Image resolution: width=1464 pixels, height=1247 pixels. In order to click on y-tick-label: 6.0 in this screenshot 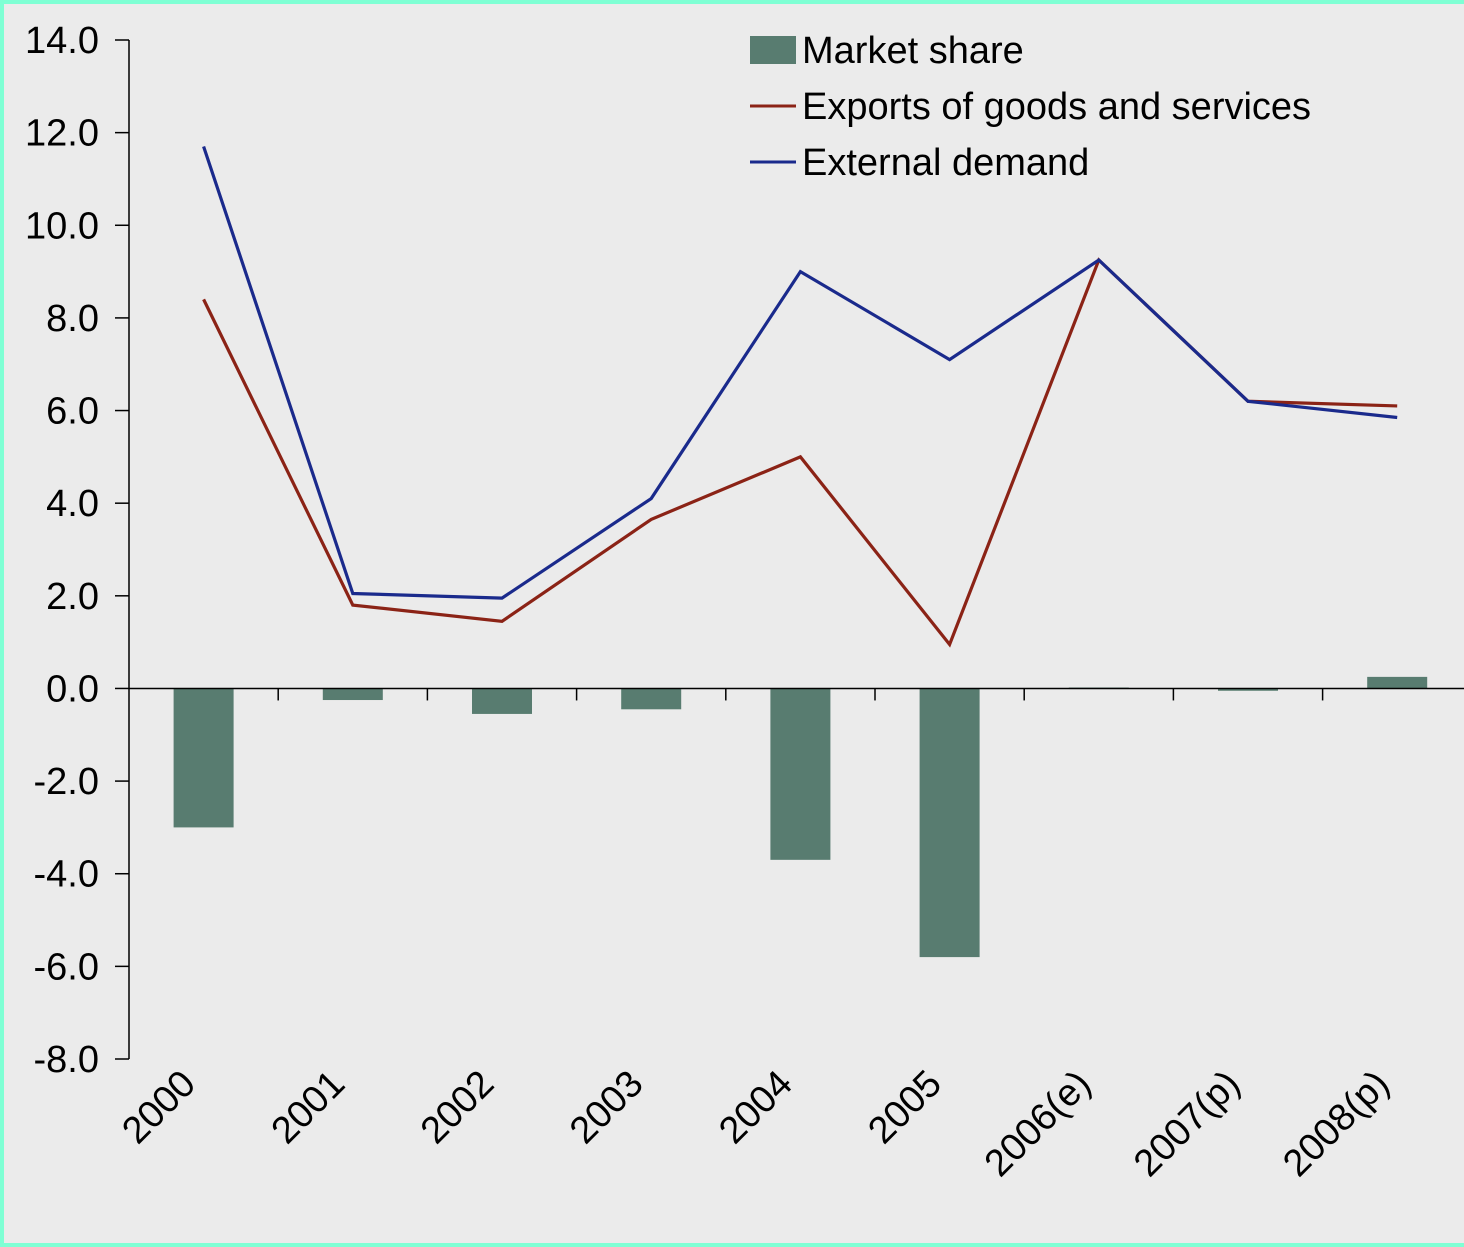, I will do `click(72, 412)`.